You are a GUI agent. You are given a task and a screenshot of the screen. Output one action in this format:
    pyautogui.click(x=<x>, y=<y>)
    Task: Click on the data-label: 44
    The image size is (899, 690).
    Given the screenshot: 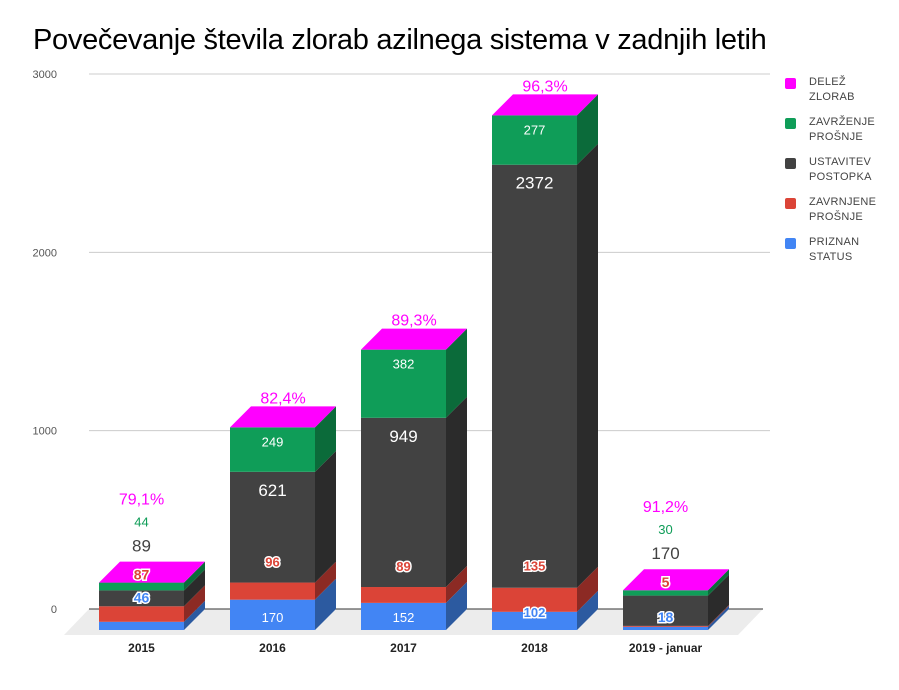 What is the action you would take?
    pyautogui.click(x=141, y=522)
    